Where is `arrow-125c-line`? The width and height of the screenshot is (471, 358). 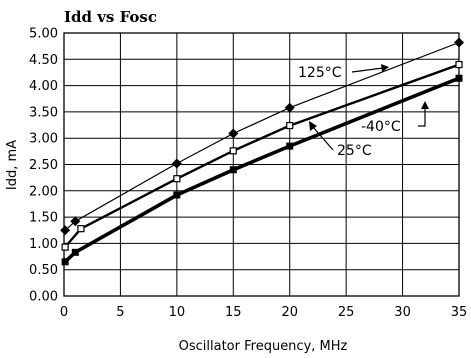 arrow-125c-line is located at coordinates (367, 70).